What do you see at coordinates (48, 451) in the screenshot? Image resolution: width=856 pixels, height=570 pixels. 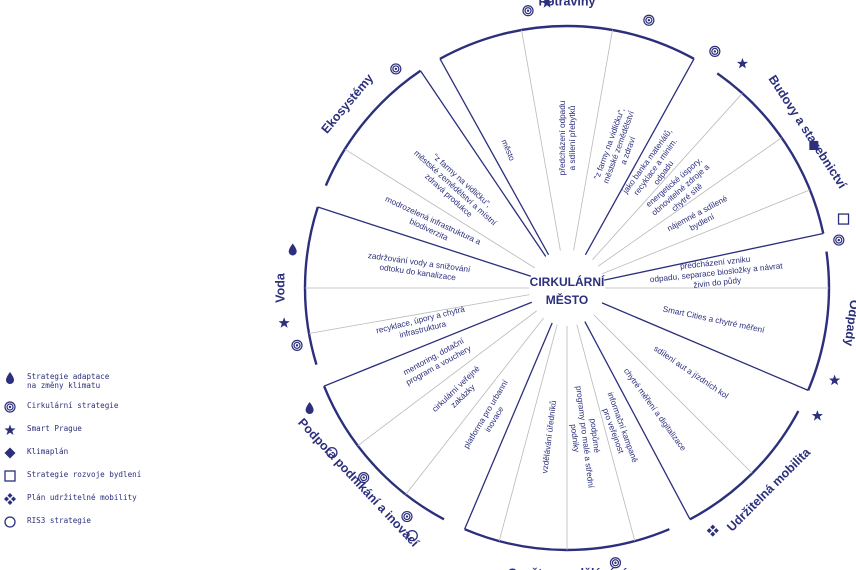 I see `legend-label: Klimaplán` at bounding box center [48, 451].